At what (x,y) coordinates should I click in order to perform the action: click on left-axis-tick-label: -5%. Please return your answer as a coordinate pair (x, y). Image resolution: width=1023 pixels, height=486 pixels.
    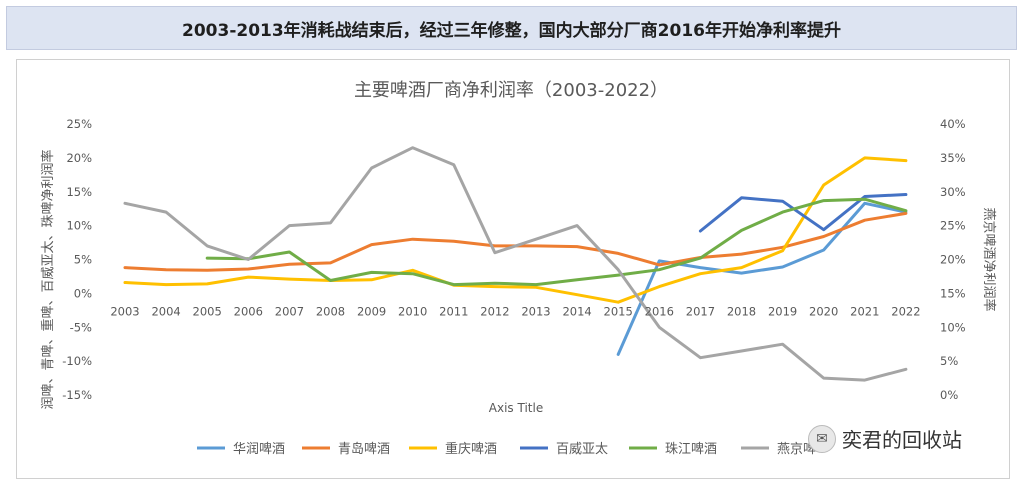
    Looking at the image, I should click on (81, 327).